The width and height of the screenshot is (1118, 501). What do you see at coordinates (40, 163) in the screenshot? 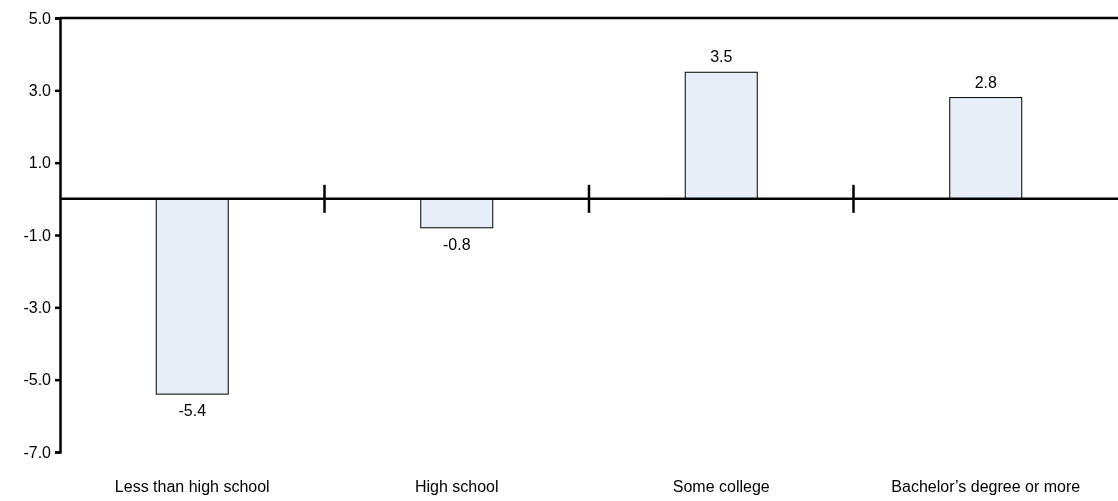
I see `y-tick-label: 1.0` at bounding box center [40, 163].